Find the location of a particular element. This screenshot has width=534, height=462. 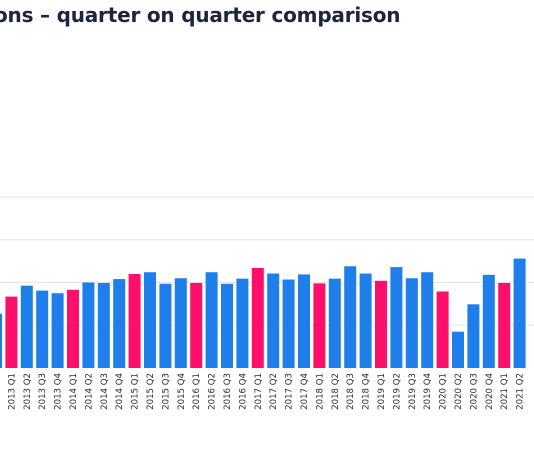

bar-2016-q4 is located at coordinates (242, 323).